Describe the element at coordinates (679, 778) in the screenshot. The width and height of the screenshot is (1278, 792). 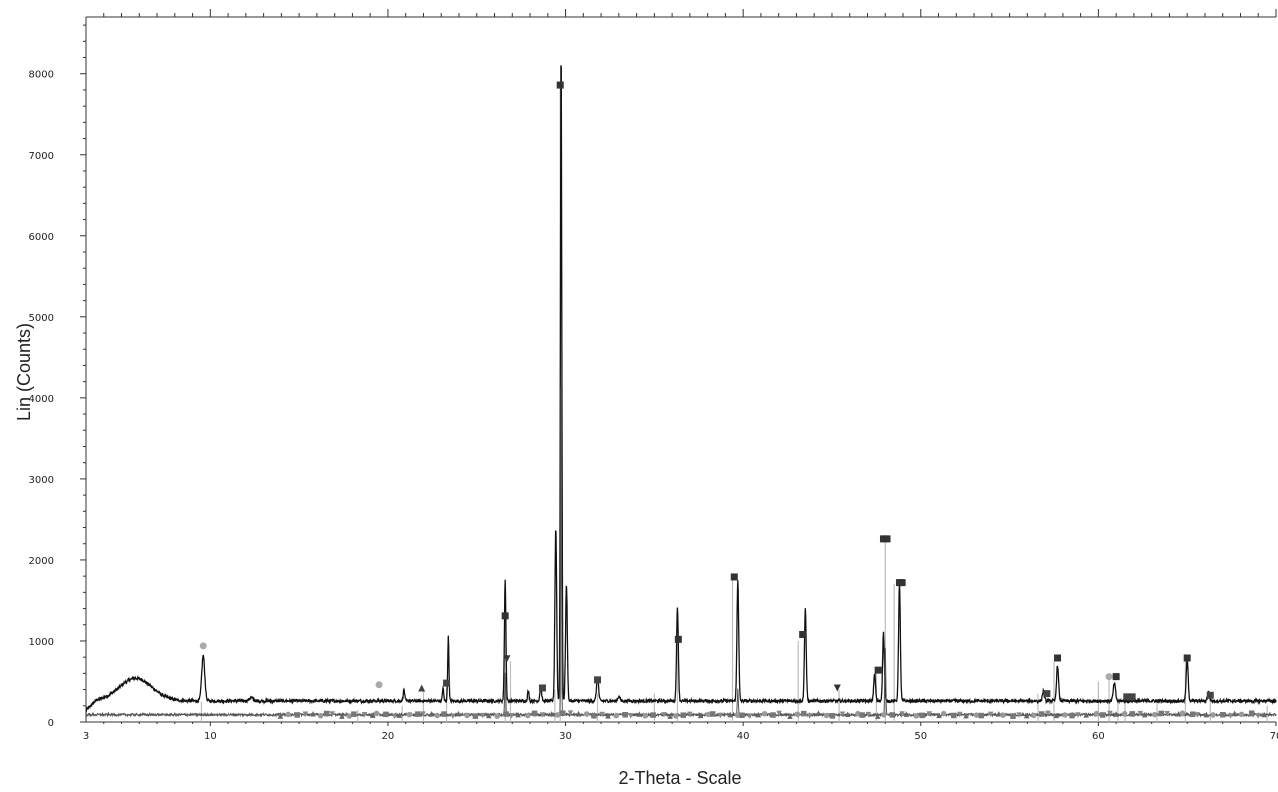
I see `x-axis-title: 2-Theta - Scale` at that location.